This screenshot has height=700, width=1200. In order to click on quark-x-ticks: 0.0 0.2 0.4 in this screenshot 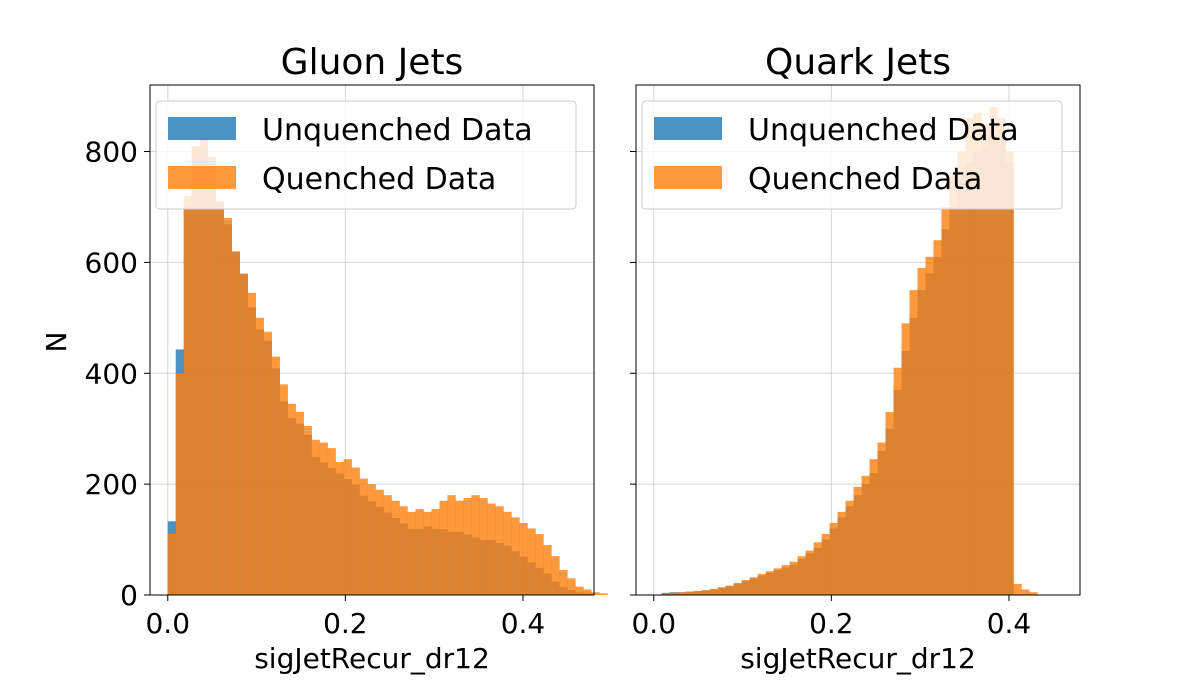, I will do `click(831, 617)`.